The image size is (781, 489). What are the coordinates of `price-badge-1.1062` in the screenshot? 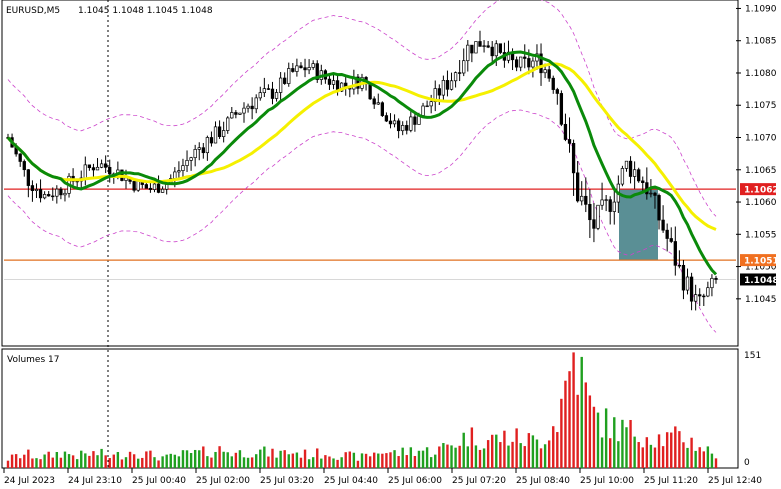 It's located at (758, 189).